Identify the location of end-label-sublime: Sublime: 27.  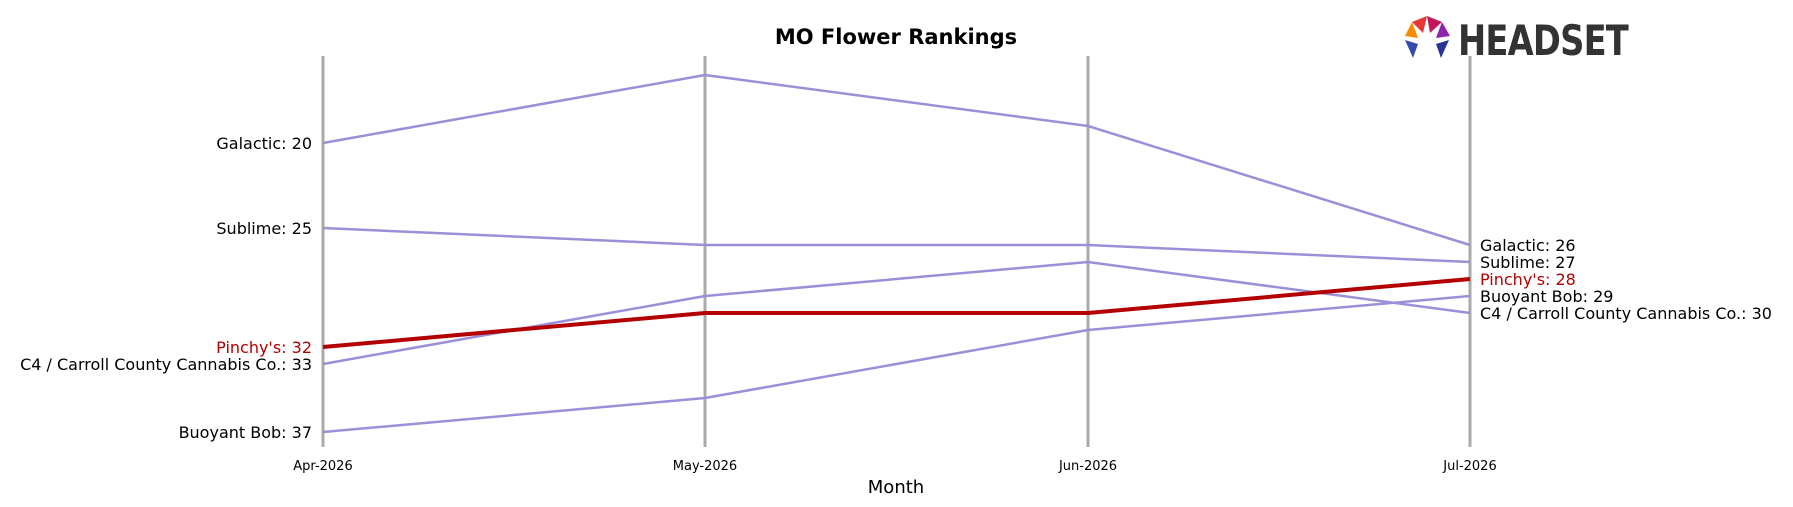
(1528, 262).